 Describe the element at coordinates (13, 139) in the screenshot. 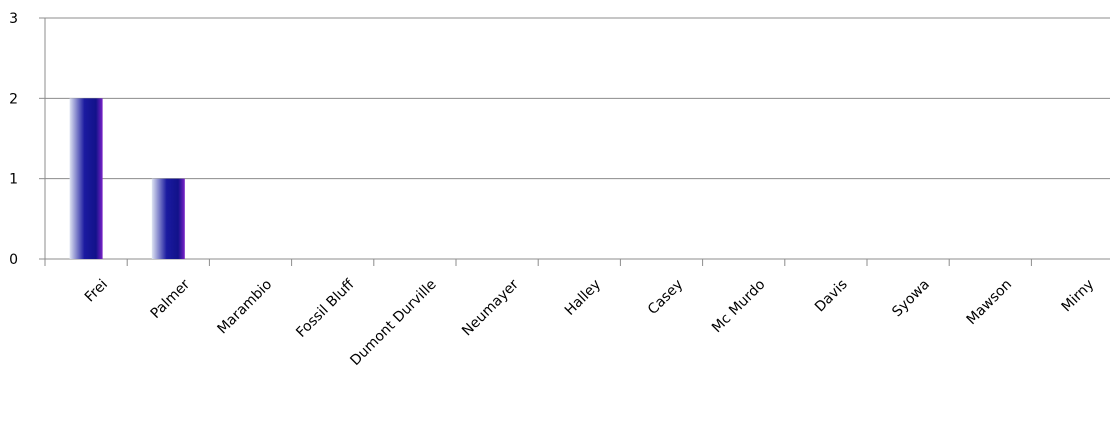

I see `y-tick-labels: 0 1 2 3` at that location.